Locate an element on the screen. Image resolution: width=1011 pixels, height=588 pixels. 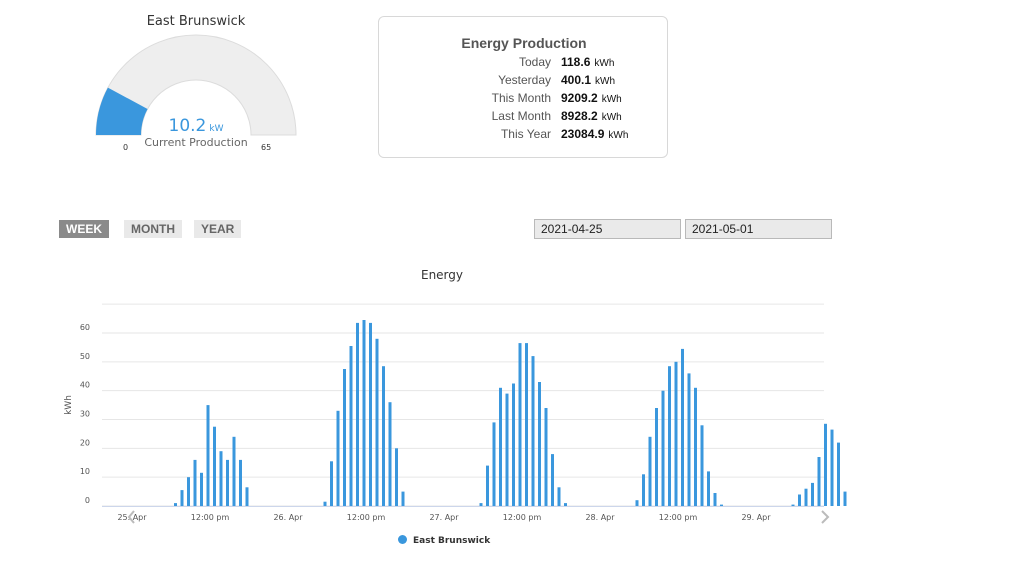
y-axis-ticks: 0 10 20 30 40 50 60 is located at coordinates (85, 414).